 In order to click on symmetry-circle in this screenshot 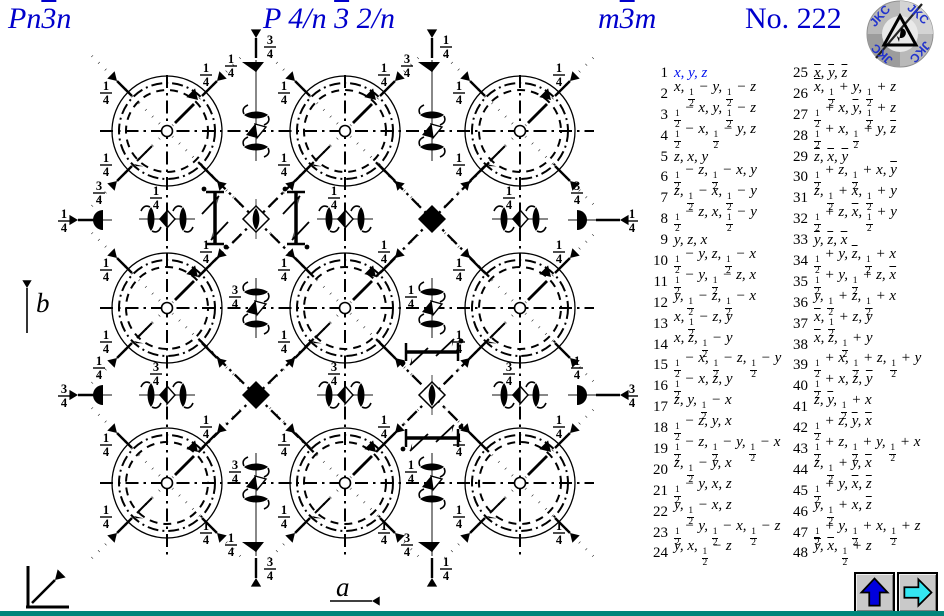, I will do `click(167, 131)`.